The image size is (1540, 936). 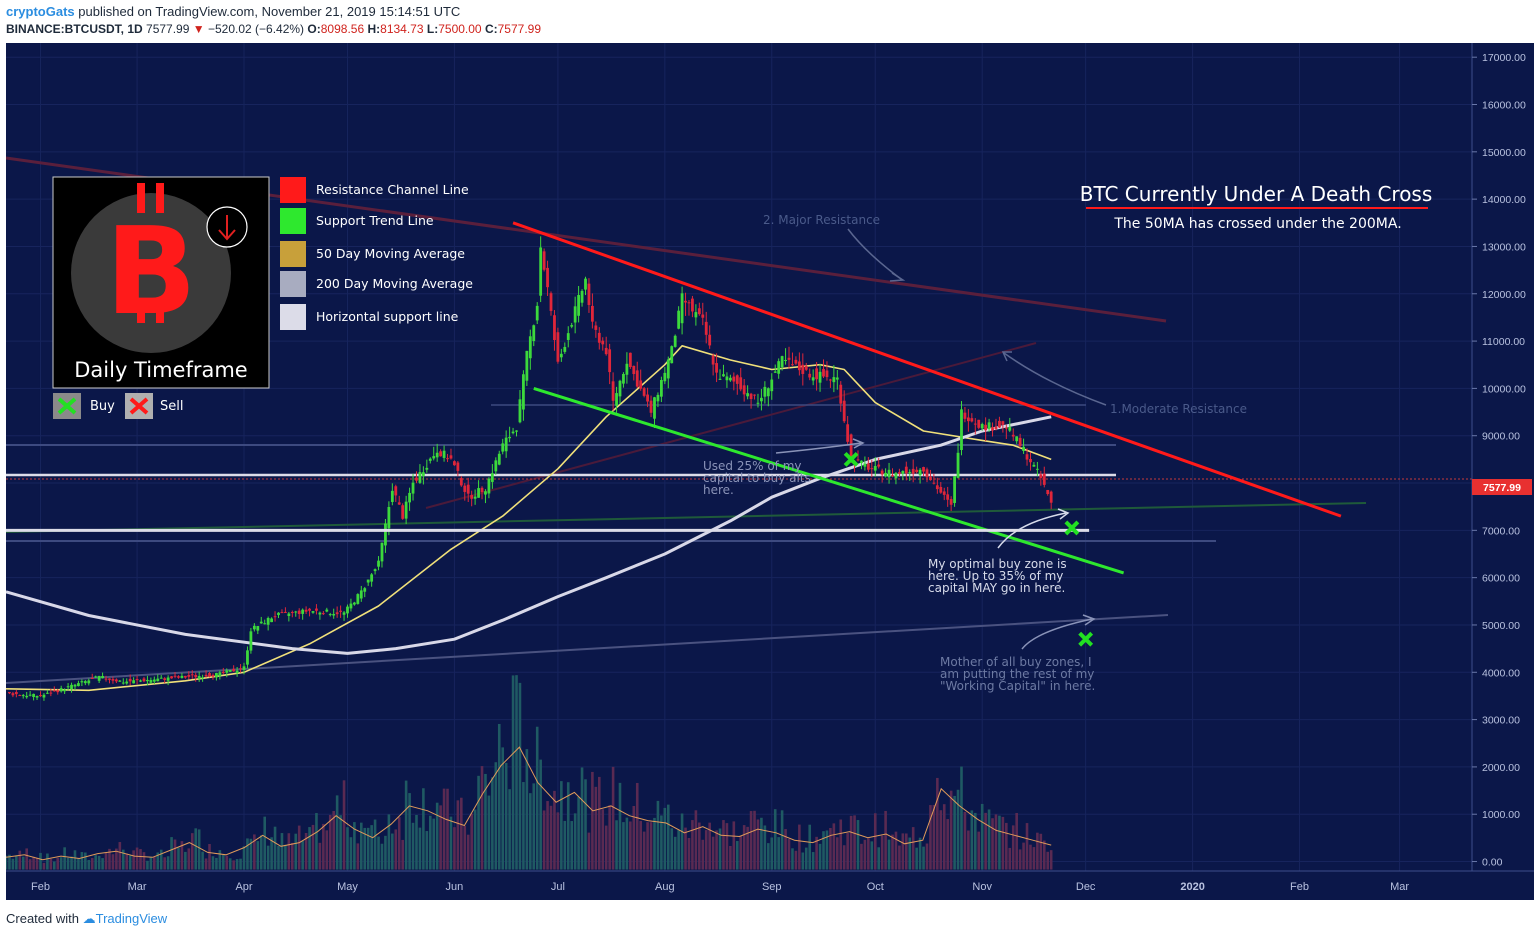 I want to click on tradingview-link: TradingView, so click(x=131, y=918).